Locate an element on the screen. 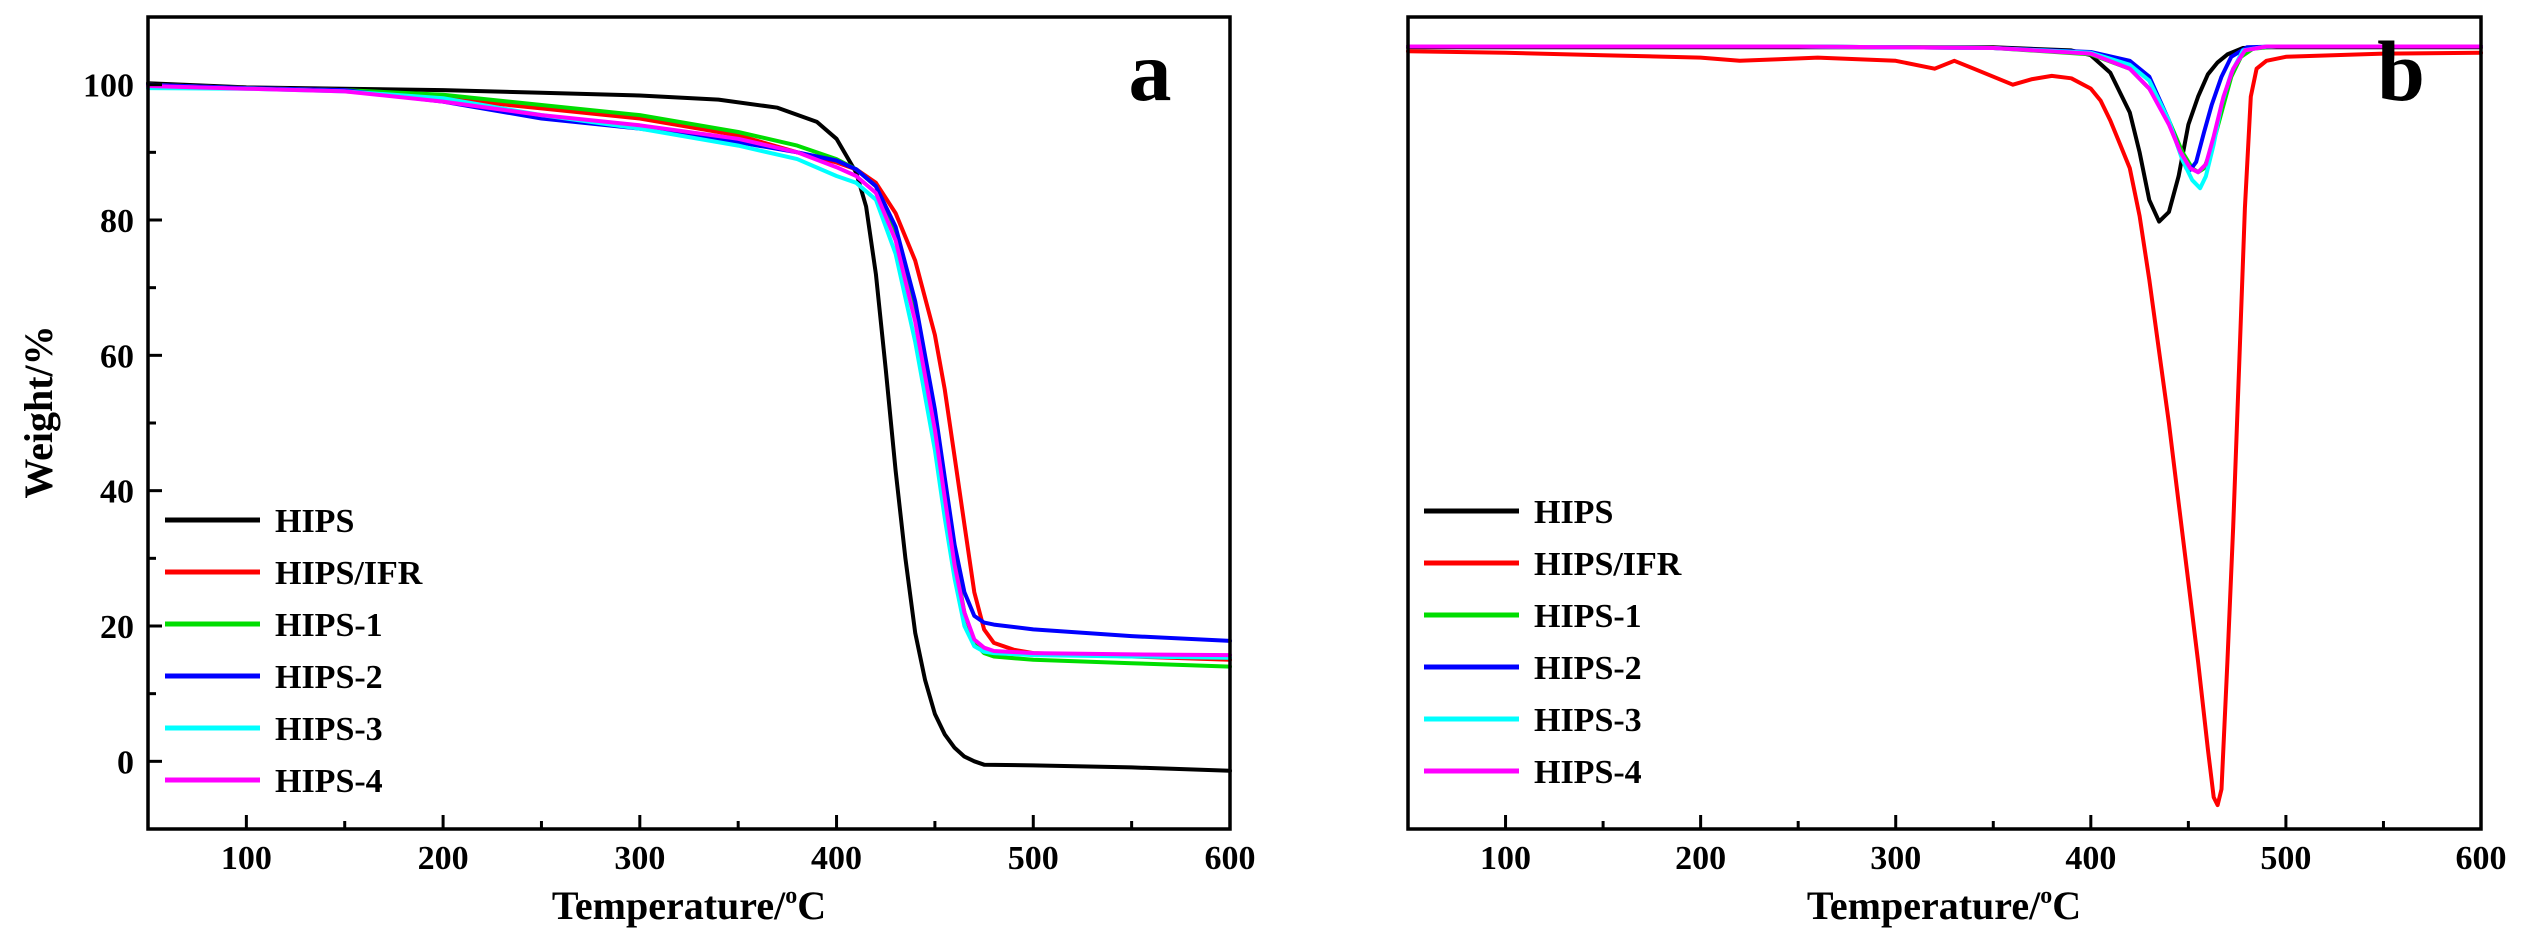  y-tick-label: 100 is located at coordinates (108, 86).